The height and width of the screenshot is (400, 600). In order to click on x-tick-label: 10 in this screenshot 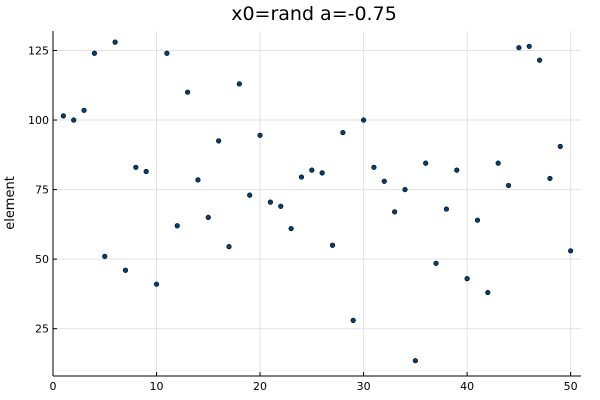, I will do `click(157, 386)`.